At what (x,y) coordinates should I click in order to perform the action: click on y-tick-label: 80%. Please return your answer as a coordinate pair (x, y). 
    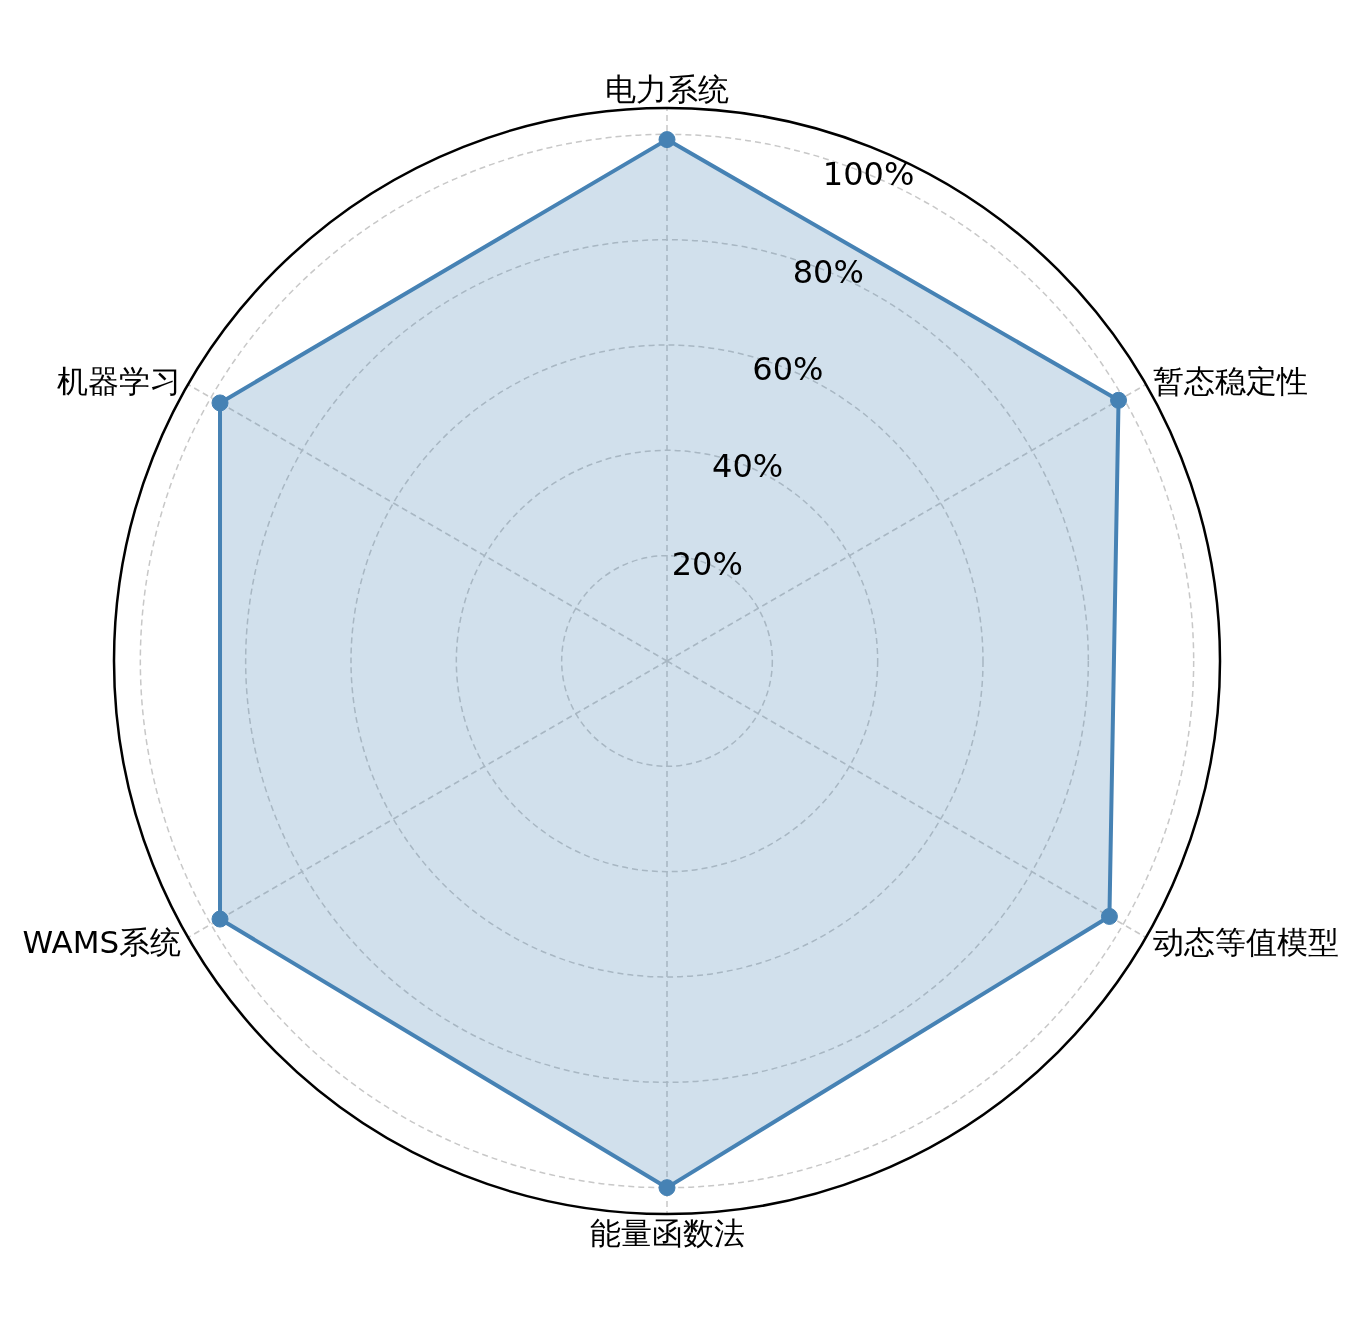
    Looking at the image, I should click on (828, 271).